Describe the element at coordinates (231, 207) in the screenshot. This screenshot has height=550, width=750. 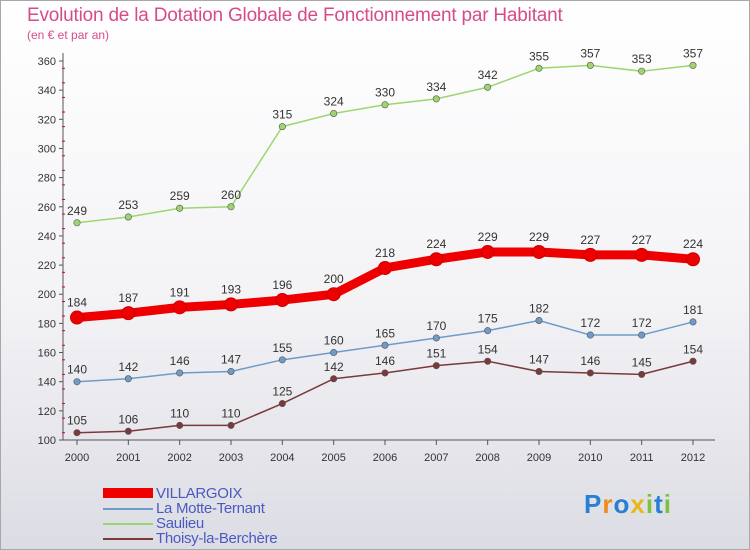
I see `point-saulieu-2003` at that location.